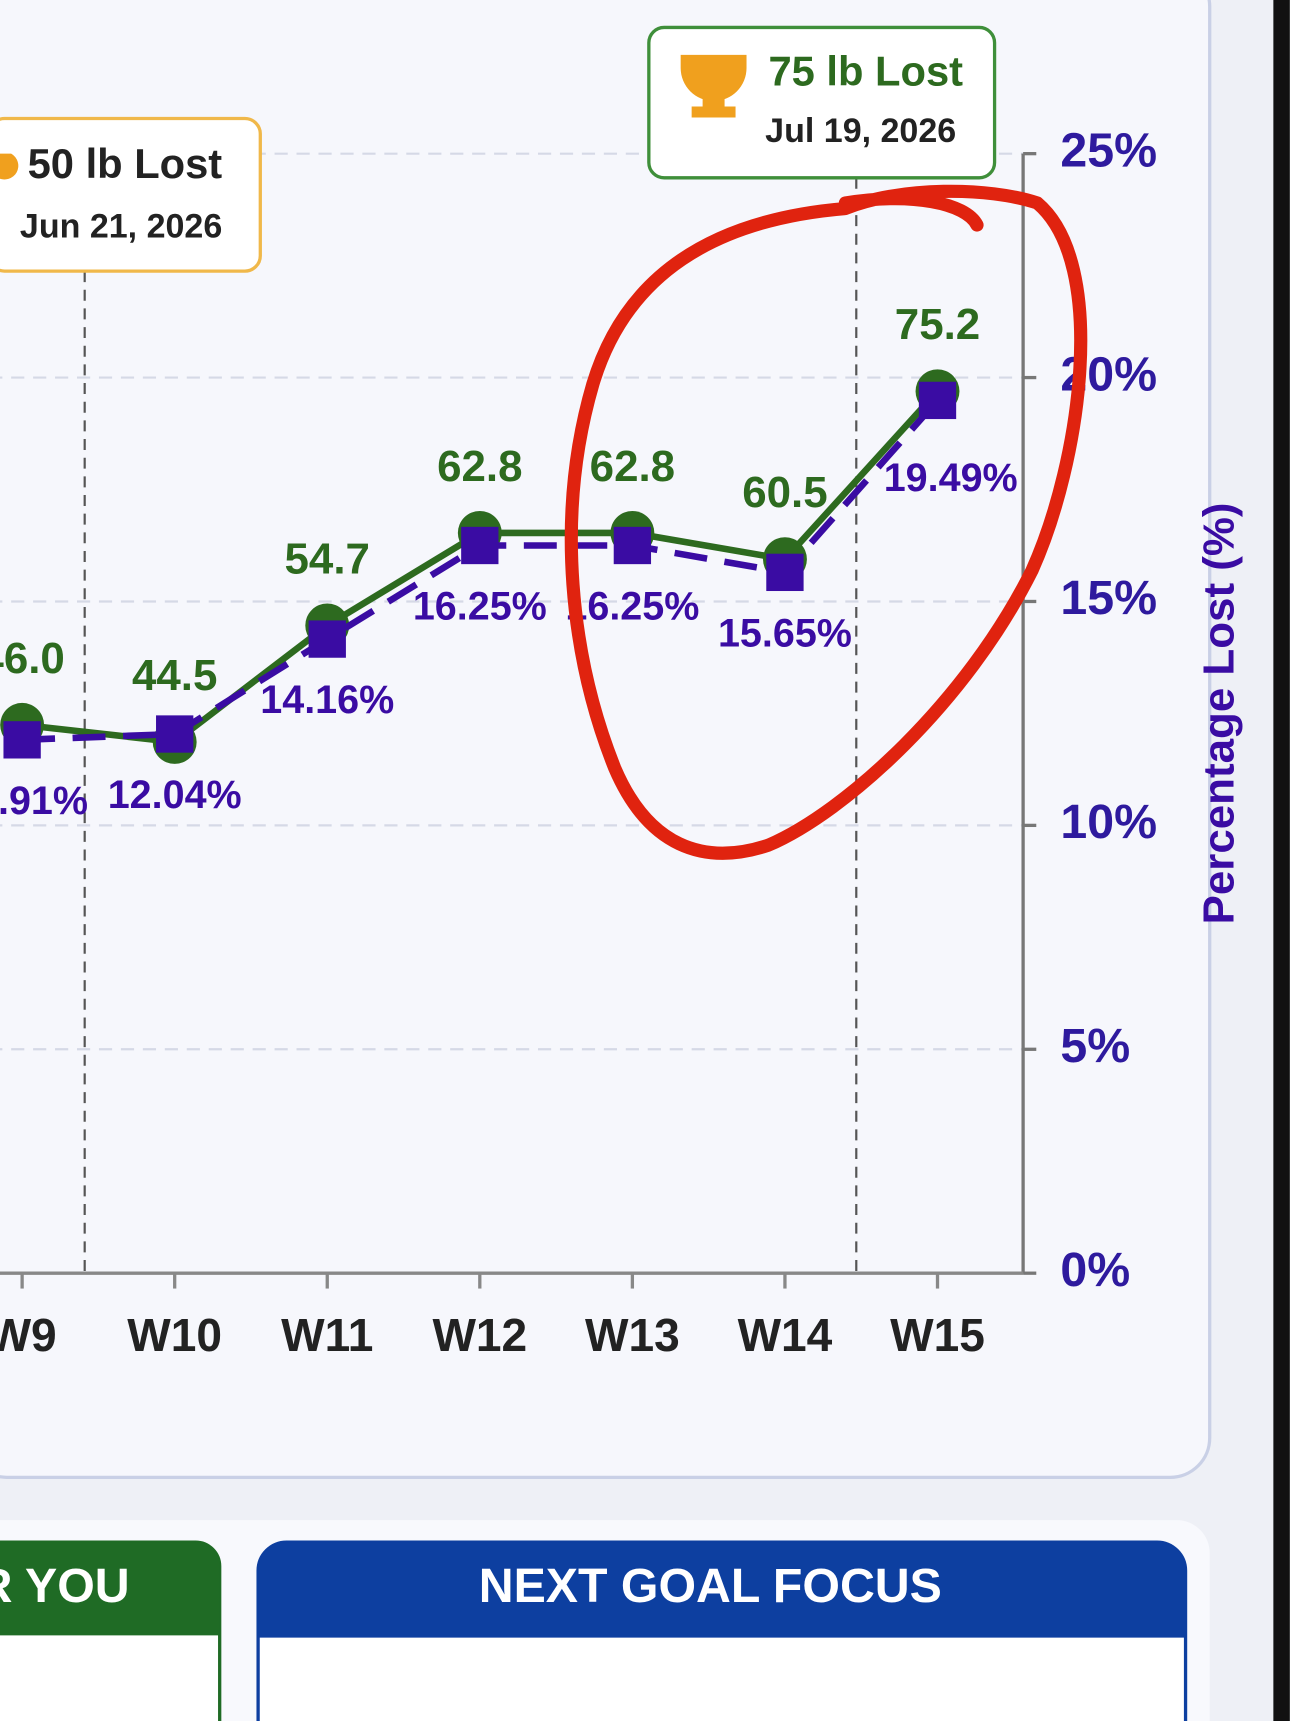  What do you see at coordinates (131, 194) in the screenshot?
I see `milestone-box` at bounding box center [131, 194].